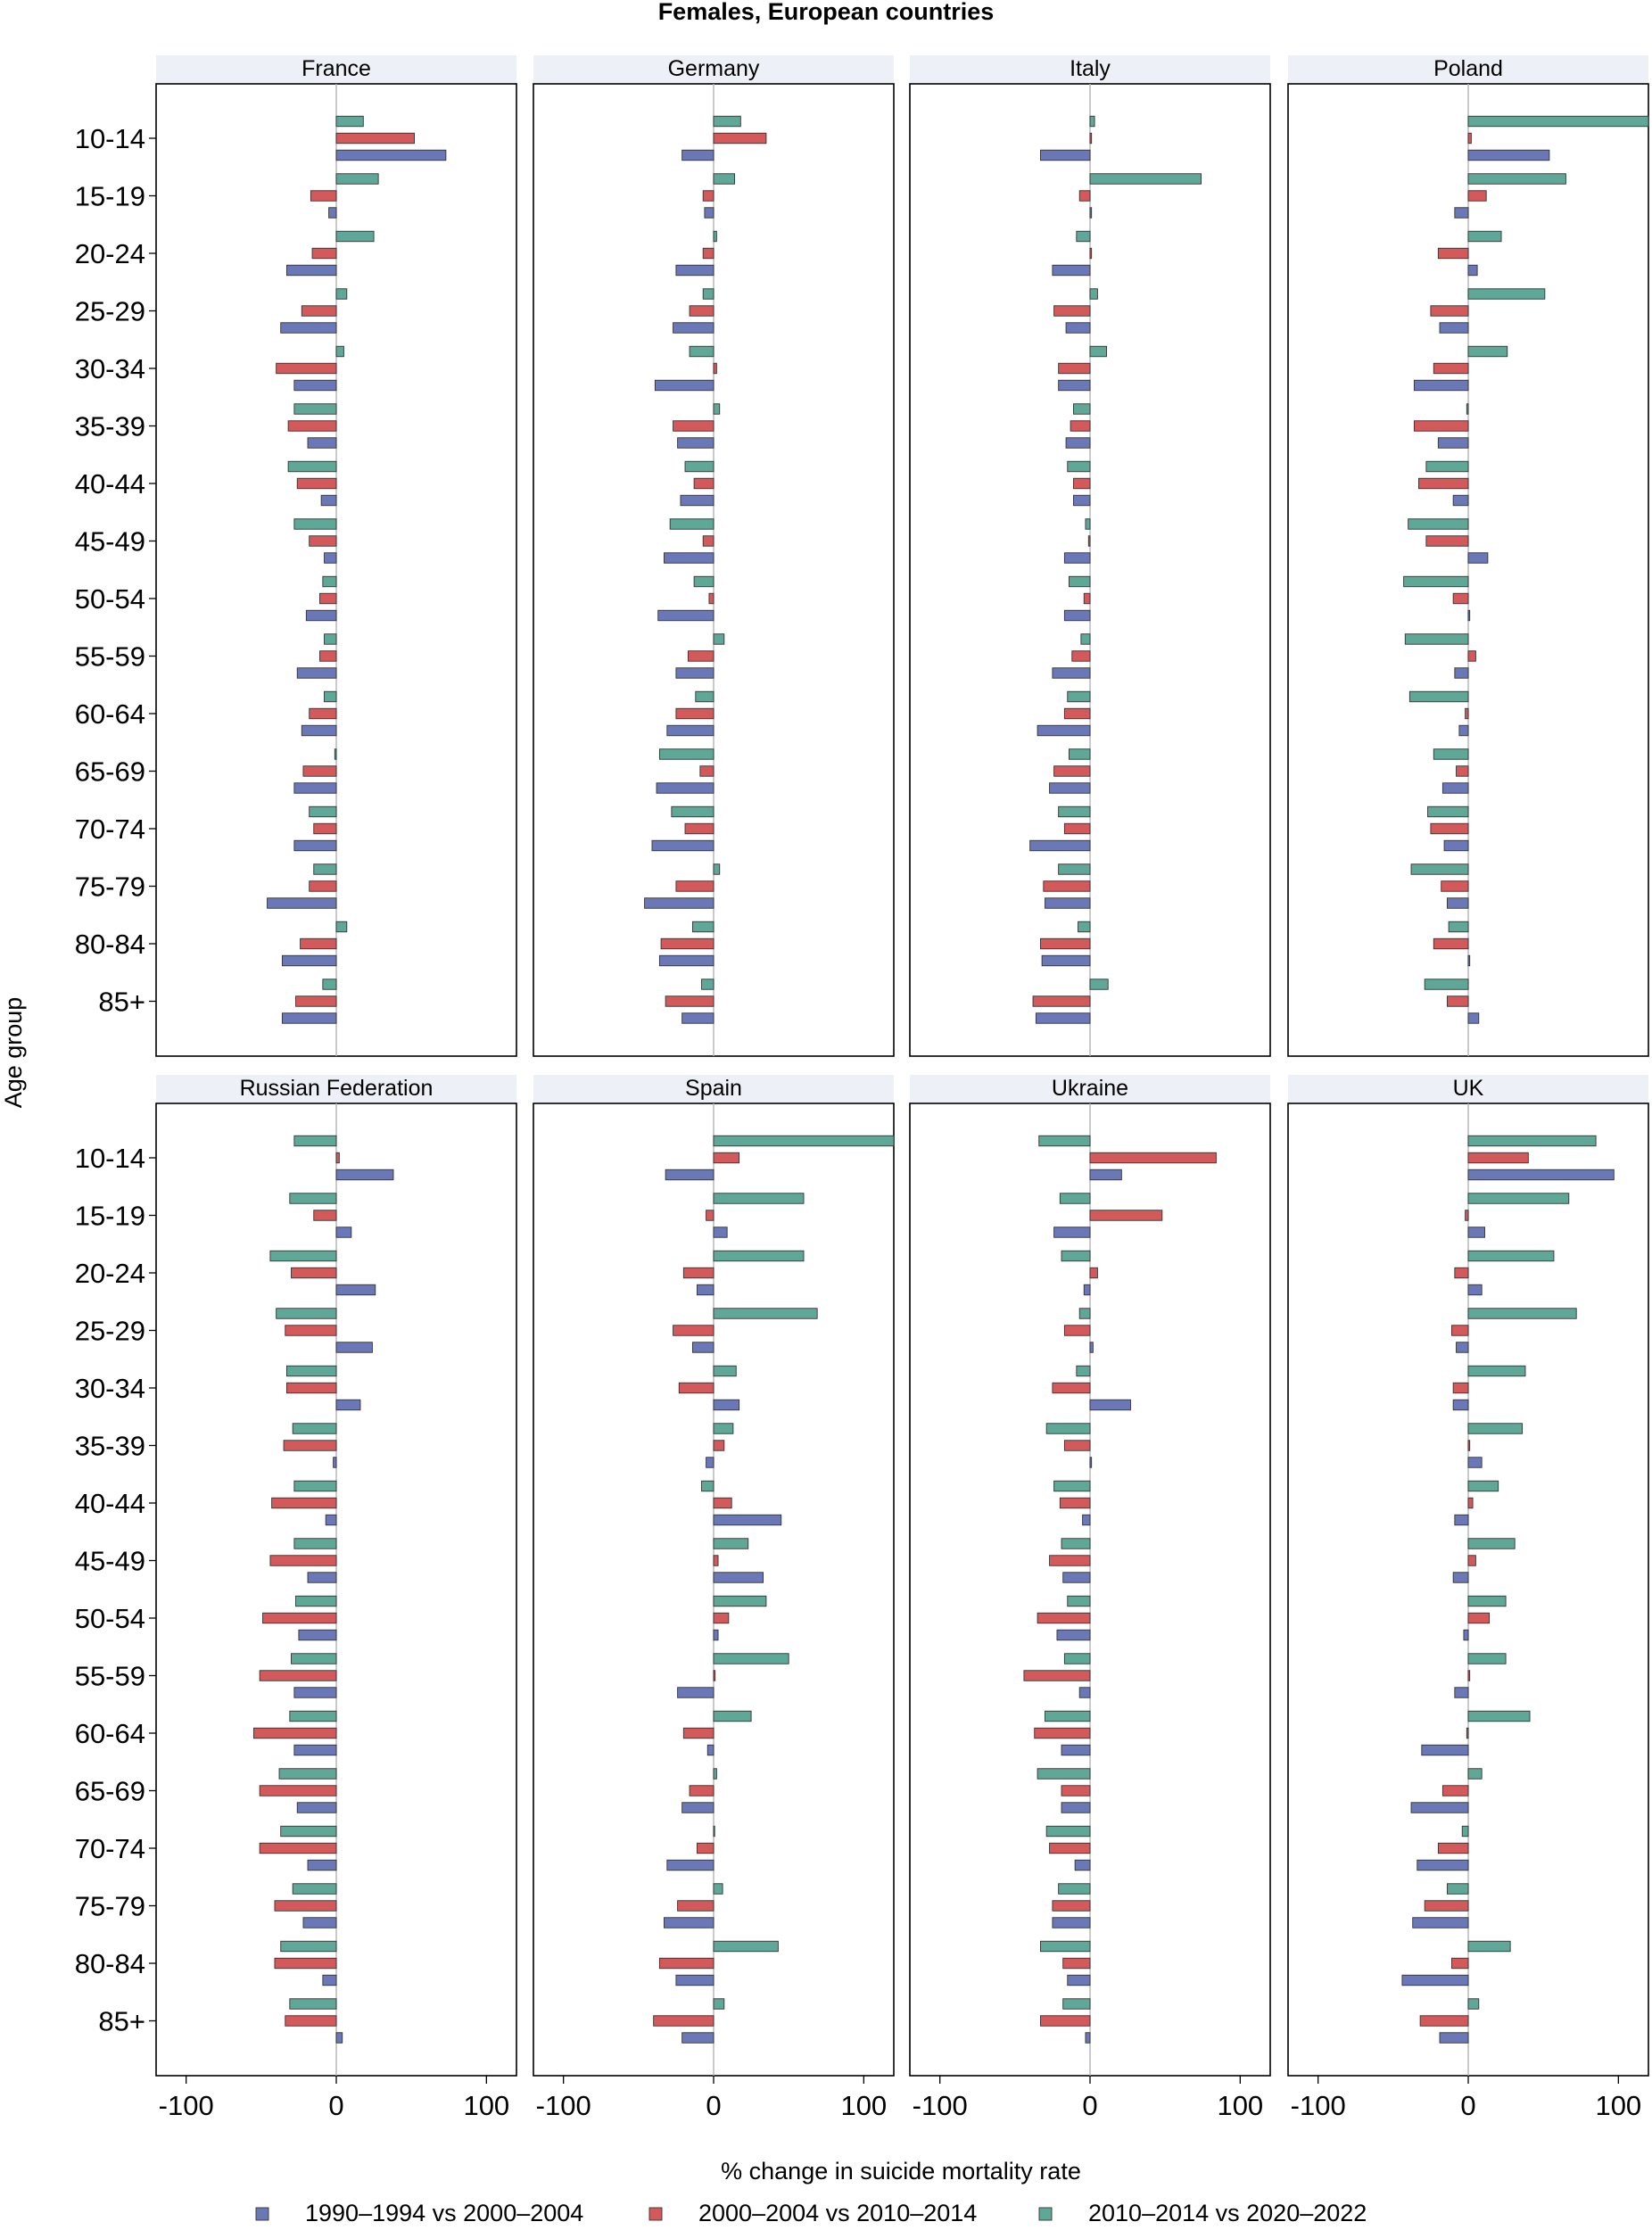  I want to click on bar-germany-60-64-s3, so click(704, 696).